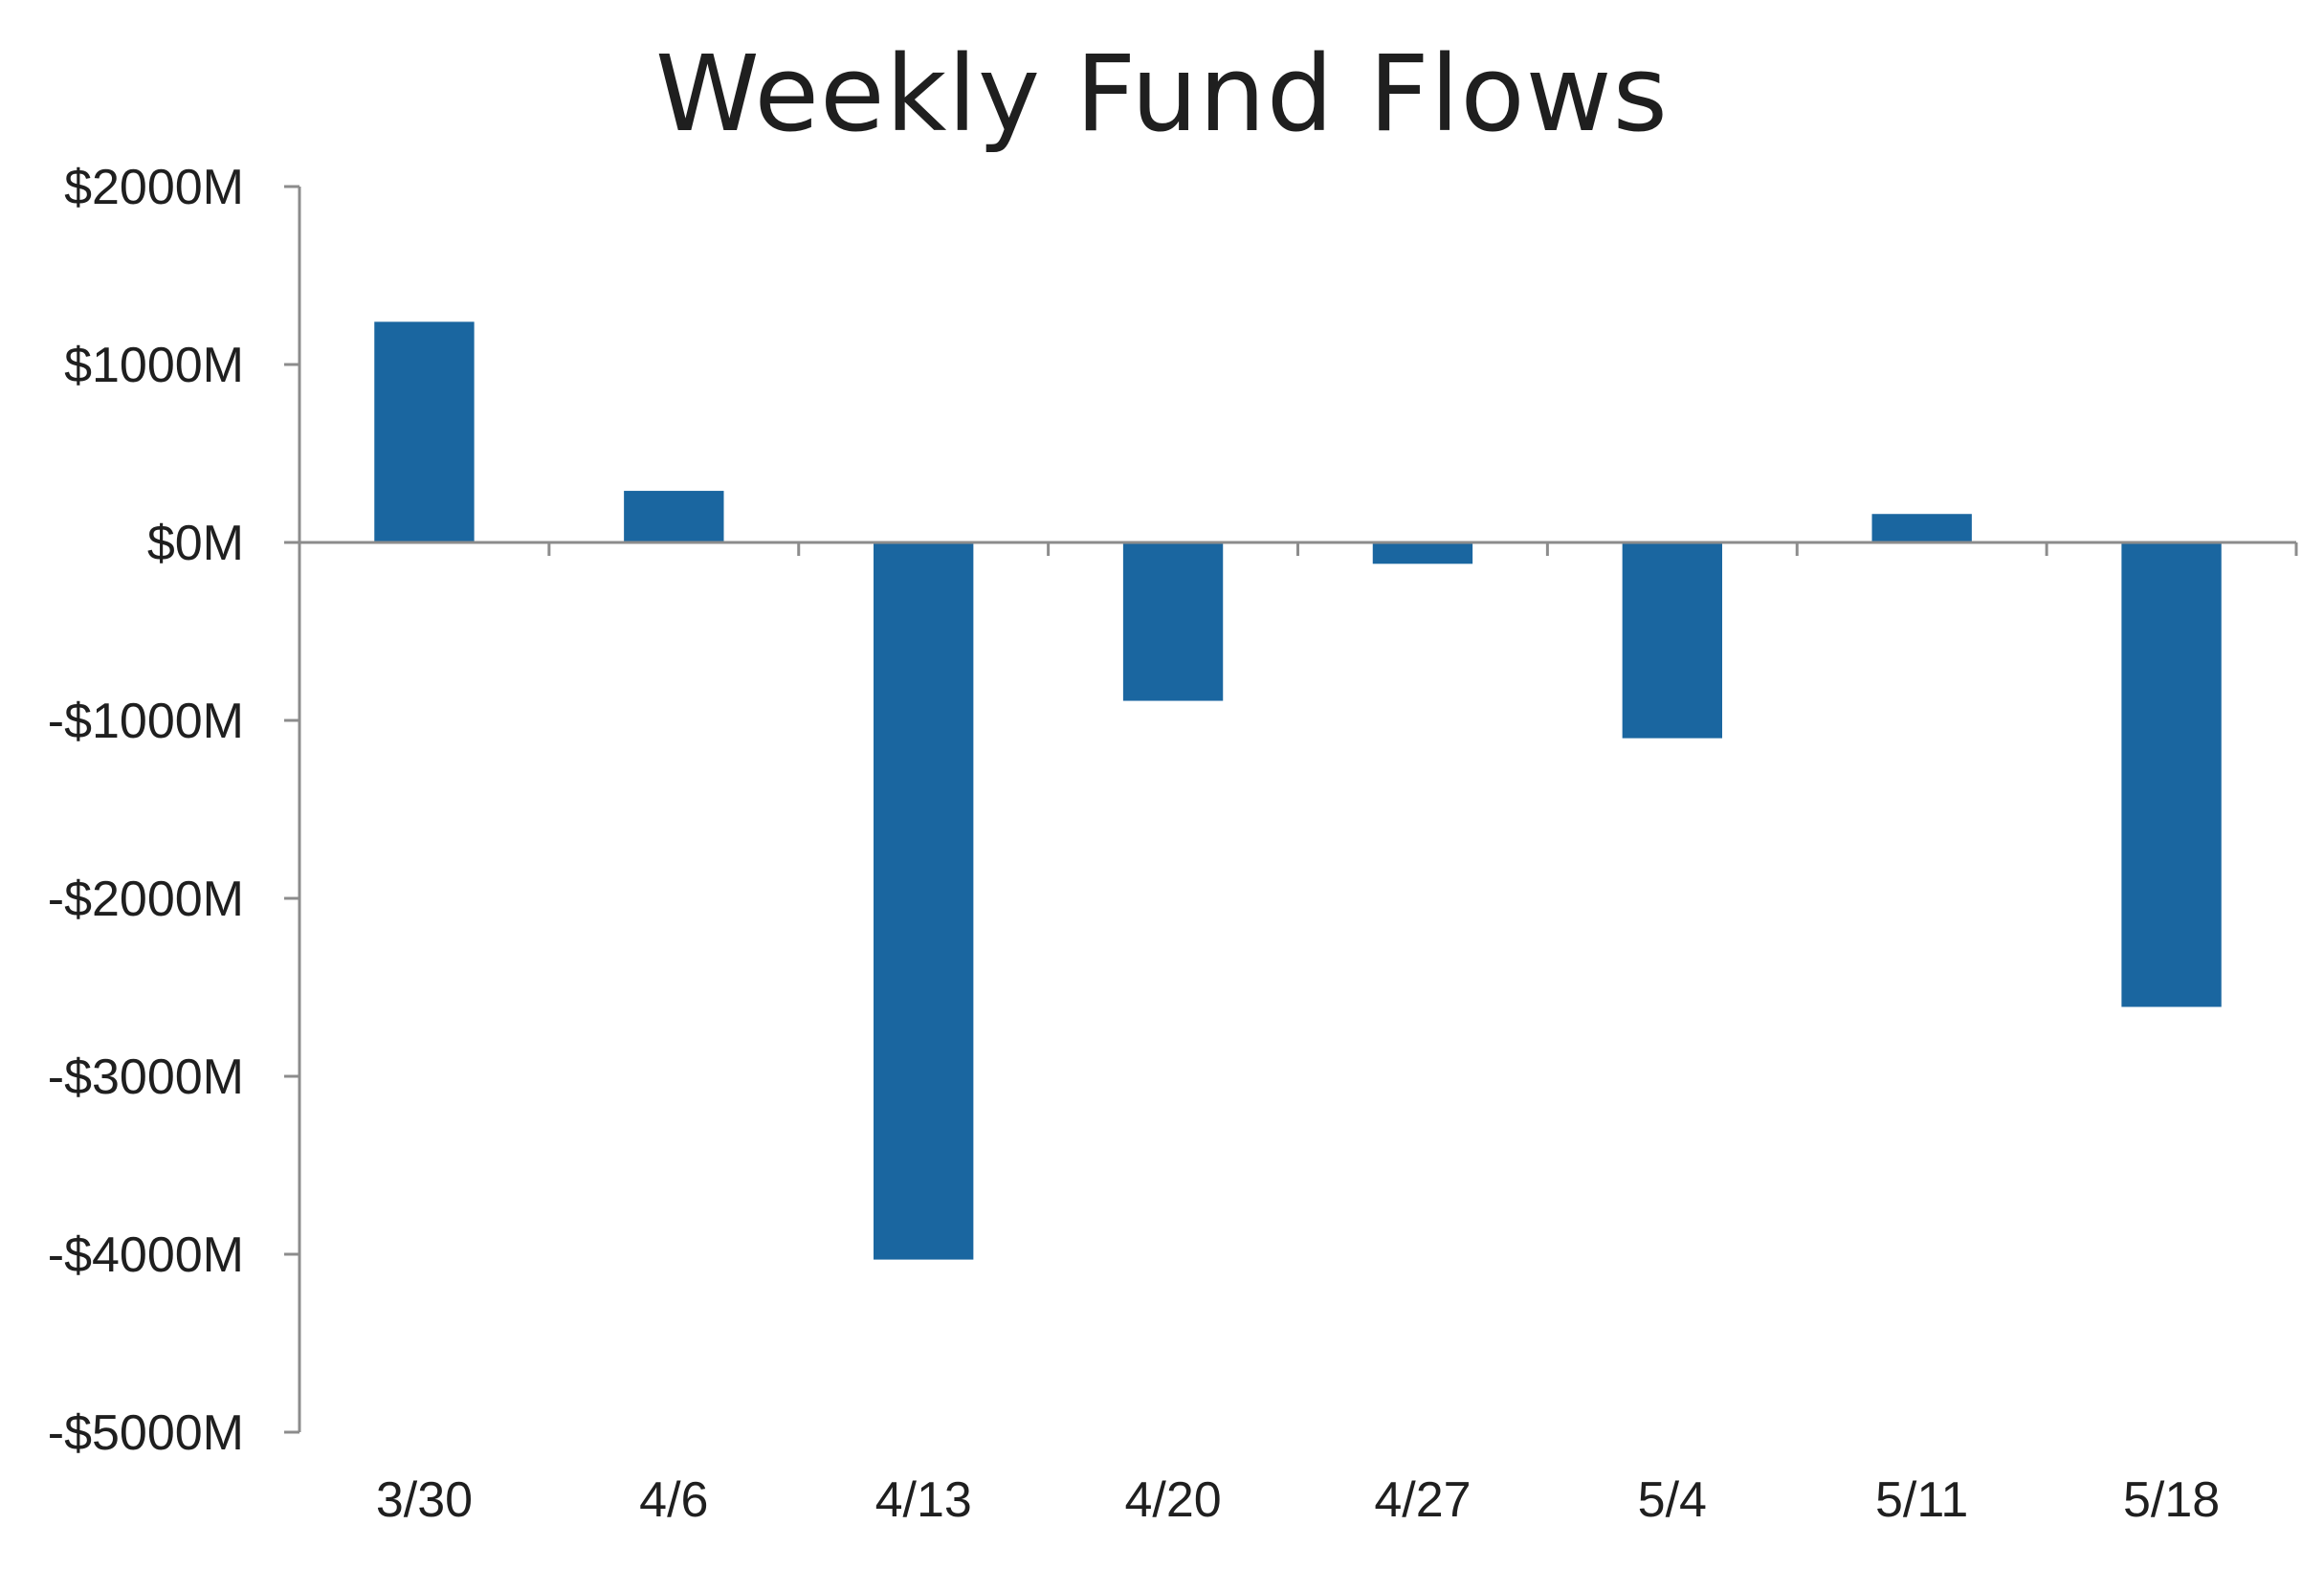  What do you see at coordinates (1172, 1500) in the screenshot?
I see `x-tick-label: 4/20` at bounding box center [1172, 1500].